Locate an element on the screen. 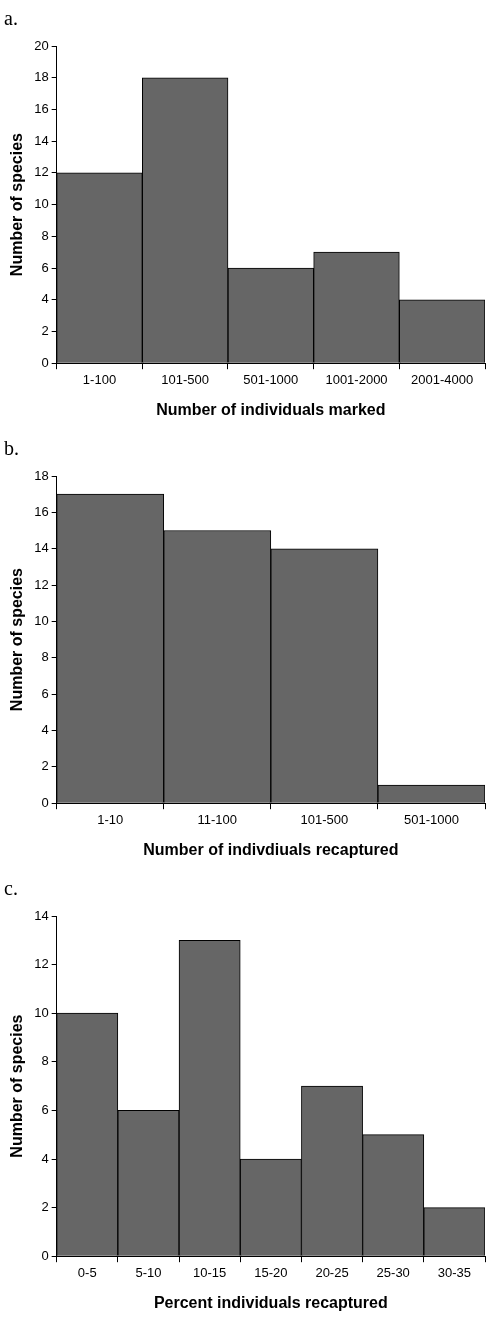 This screenshot has width=487, height=1323. x-tick-label: 15-20 is located at coordinates (271, 1272).